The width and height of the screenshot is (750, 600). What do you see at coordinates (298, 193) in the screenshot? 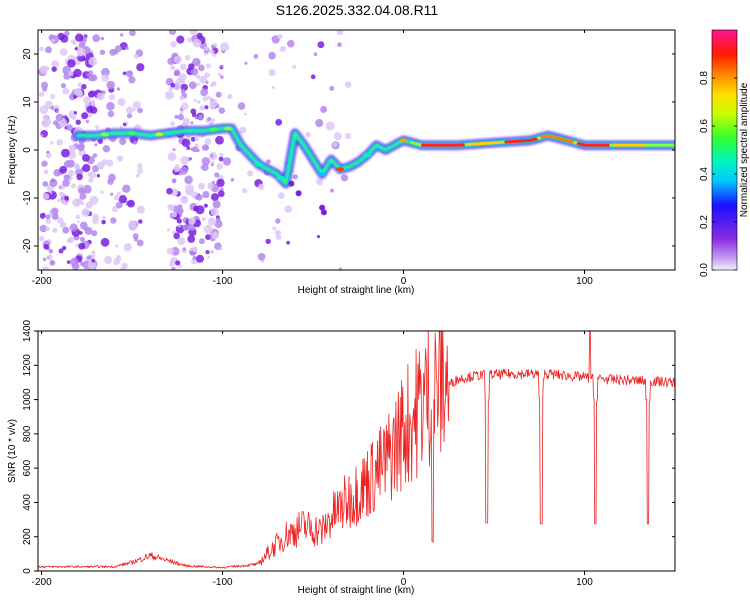
I see `ridge-side-blob` at bounding box center [298, 193].